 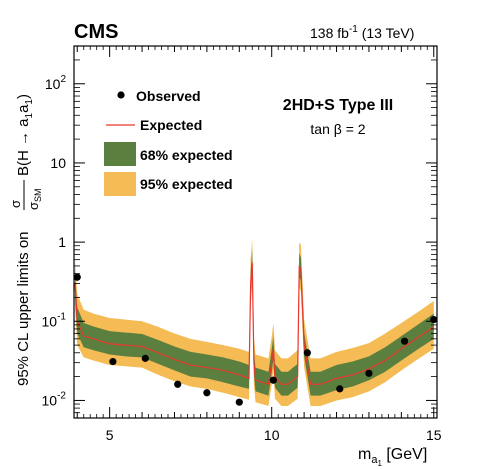 What do you see at coordinates (171, 125) in the screenshot?
I see `legend-expected-label: Expected` at bounding box center [171, 125].